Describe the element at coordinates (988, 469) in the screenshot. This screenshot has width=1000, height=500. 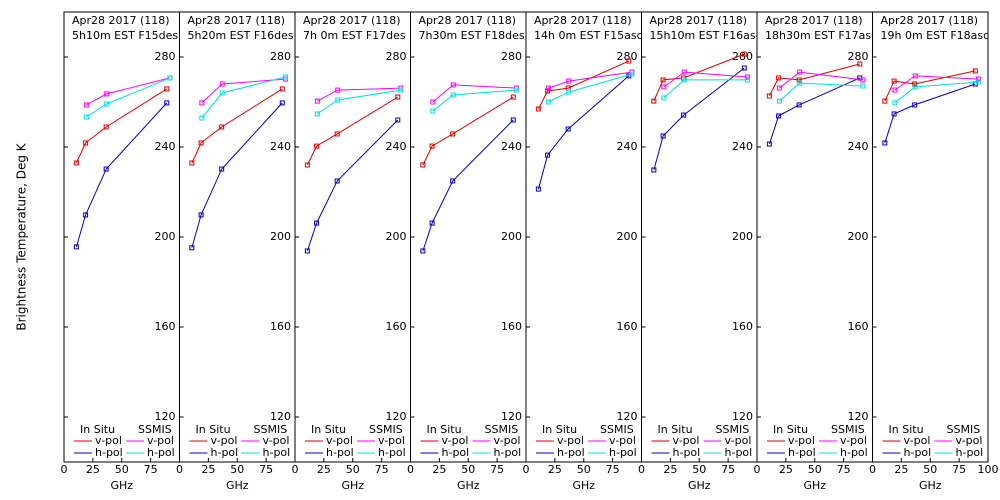
I see `x-tick-label: 100` at that location.